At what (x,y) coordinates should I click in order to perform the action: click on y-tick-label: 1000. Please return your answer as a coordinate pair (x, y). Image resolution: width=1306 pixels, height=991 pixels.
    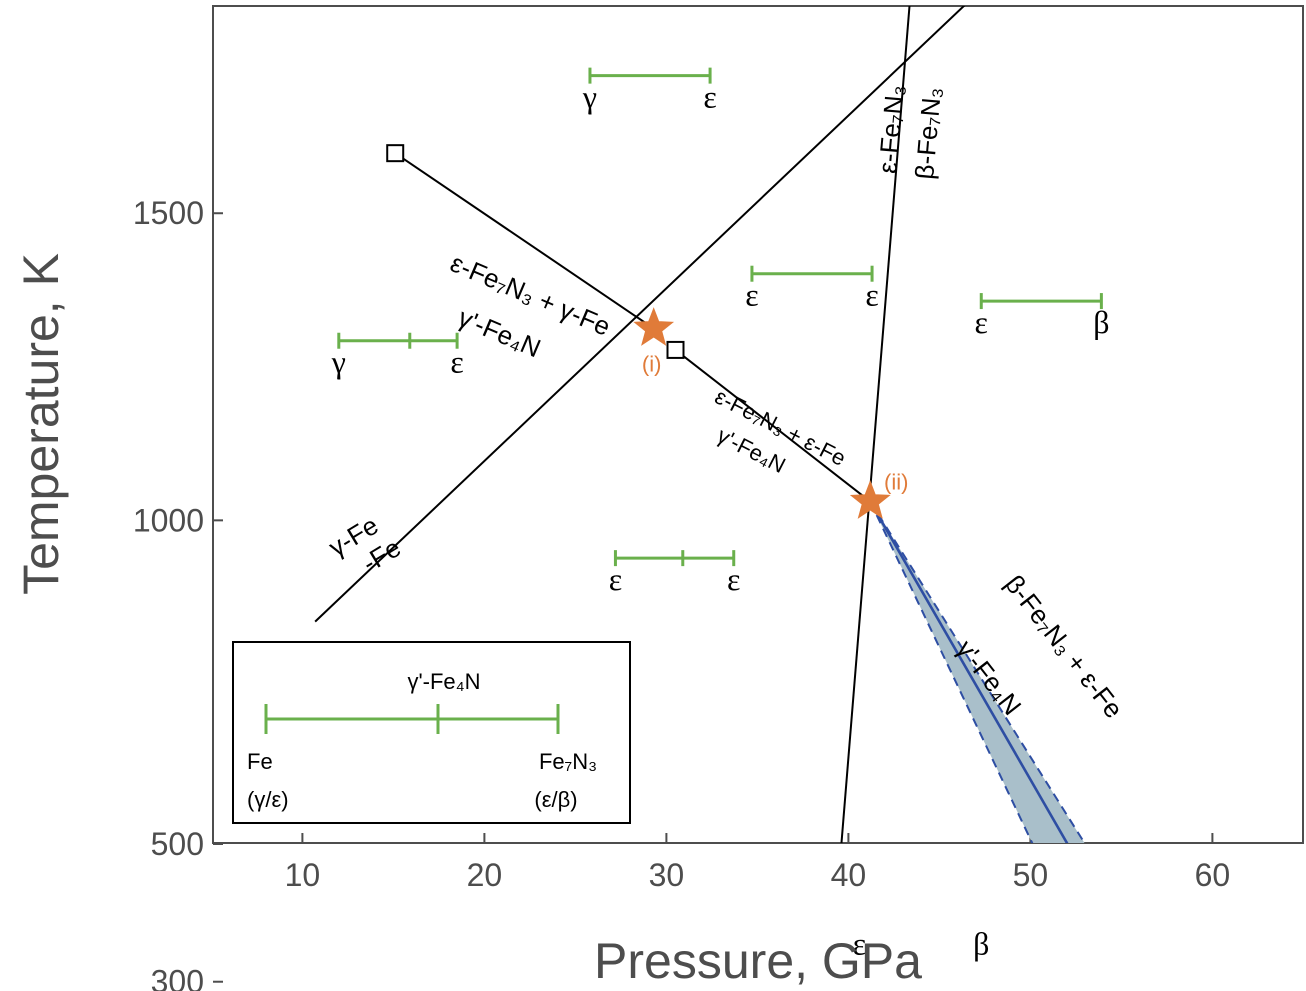
    Looking at the image, I should click on (168, 520).